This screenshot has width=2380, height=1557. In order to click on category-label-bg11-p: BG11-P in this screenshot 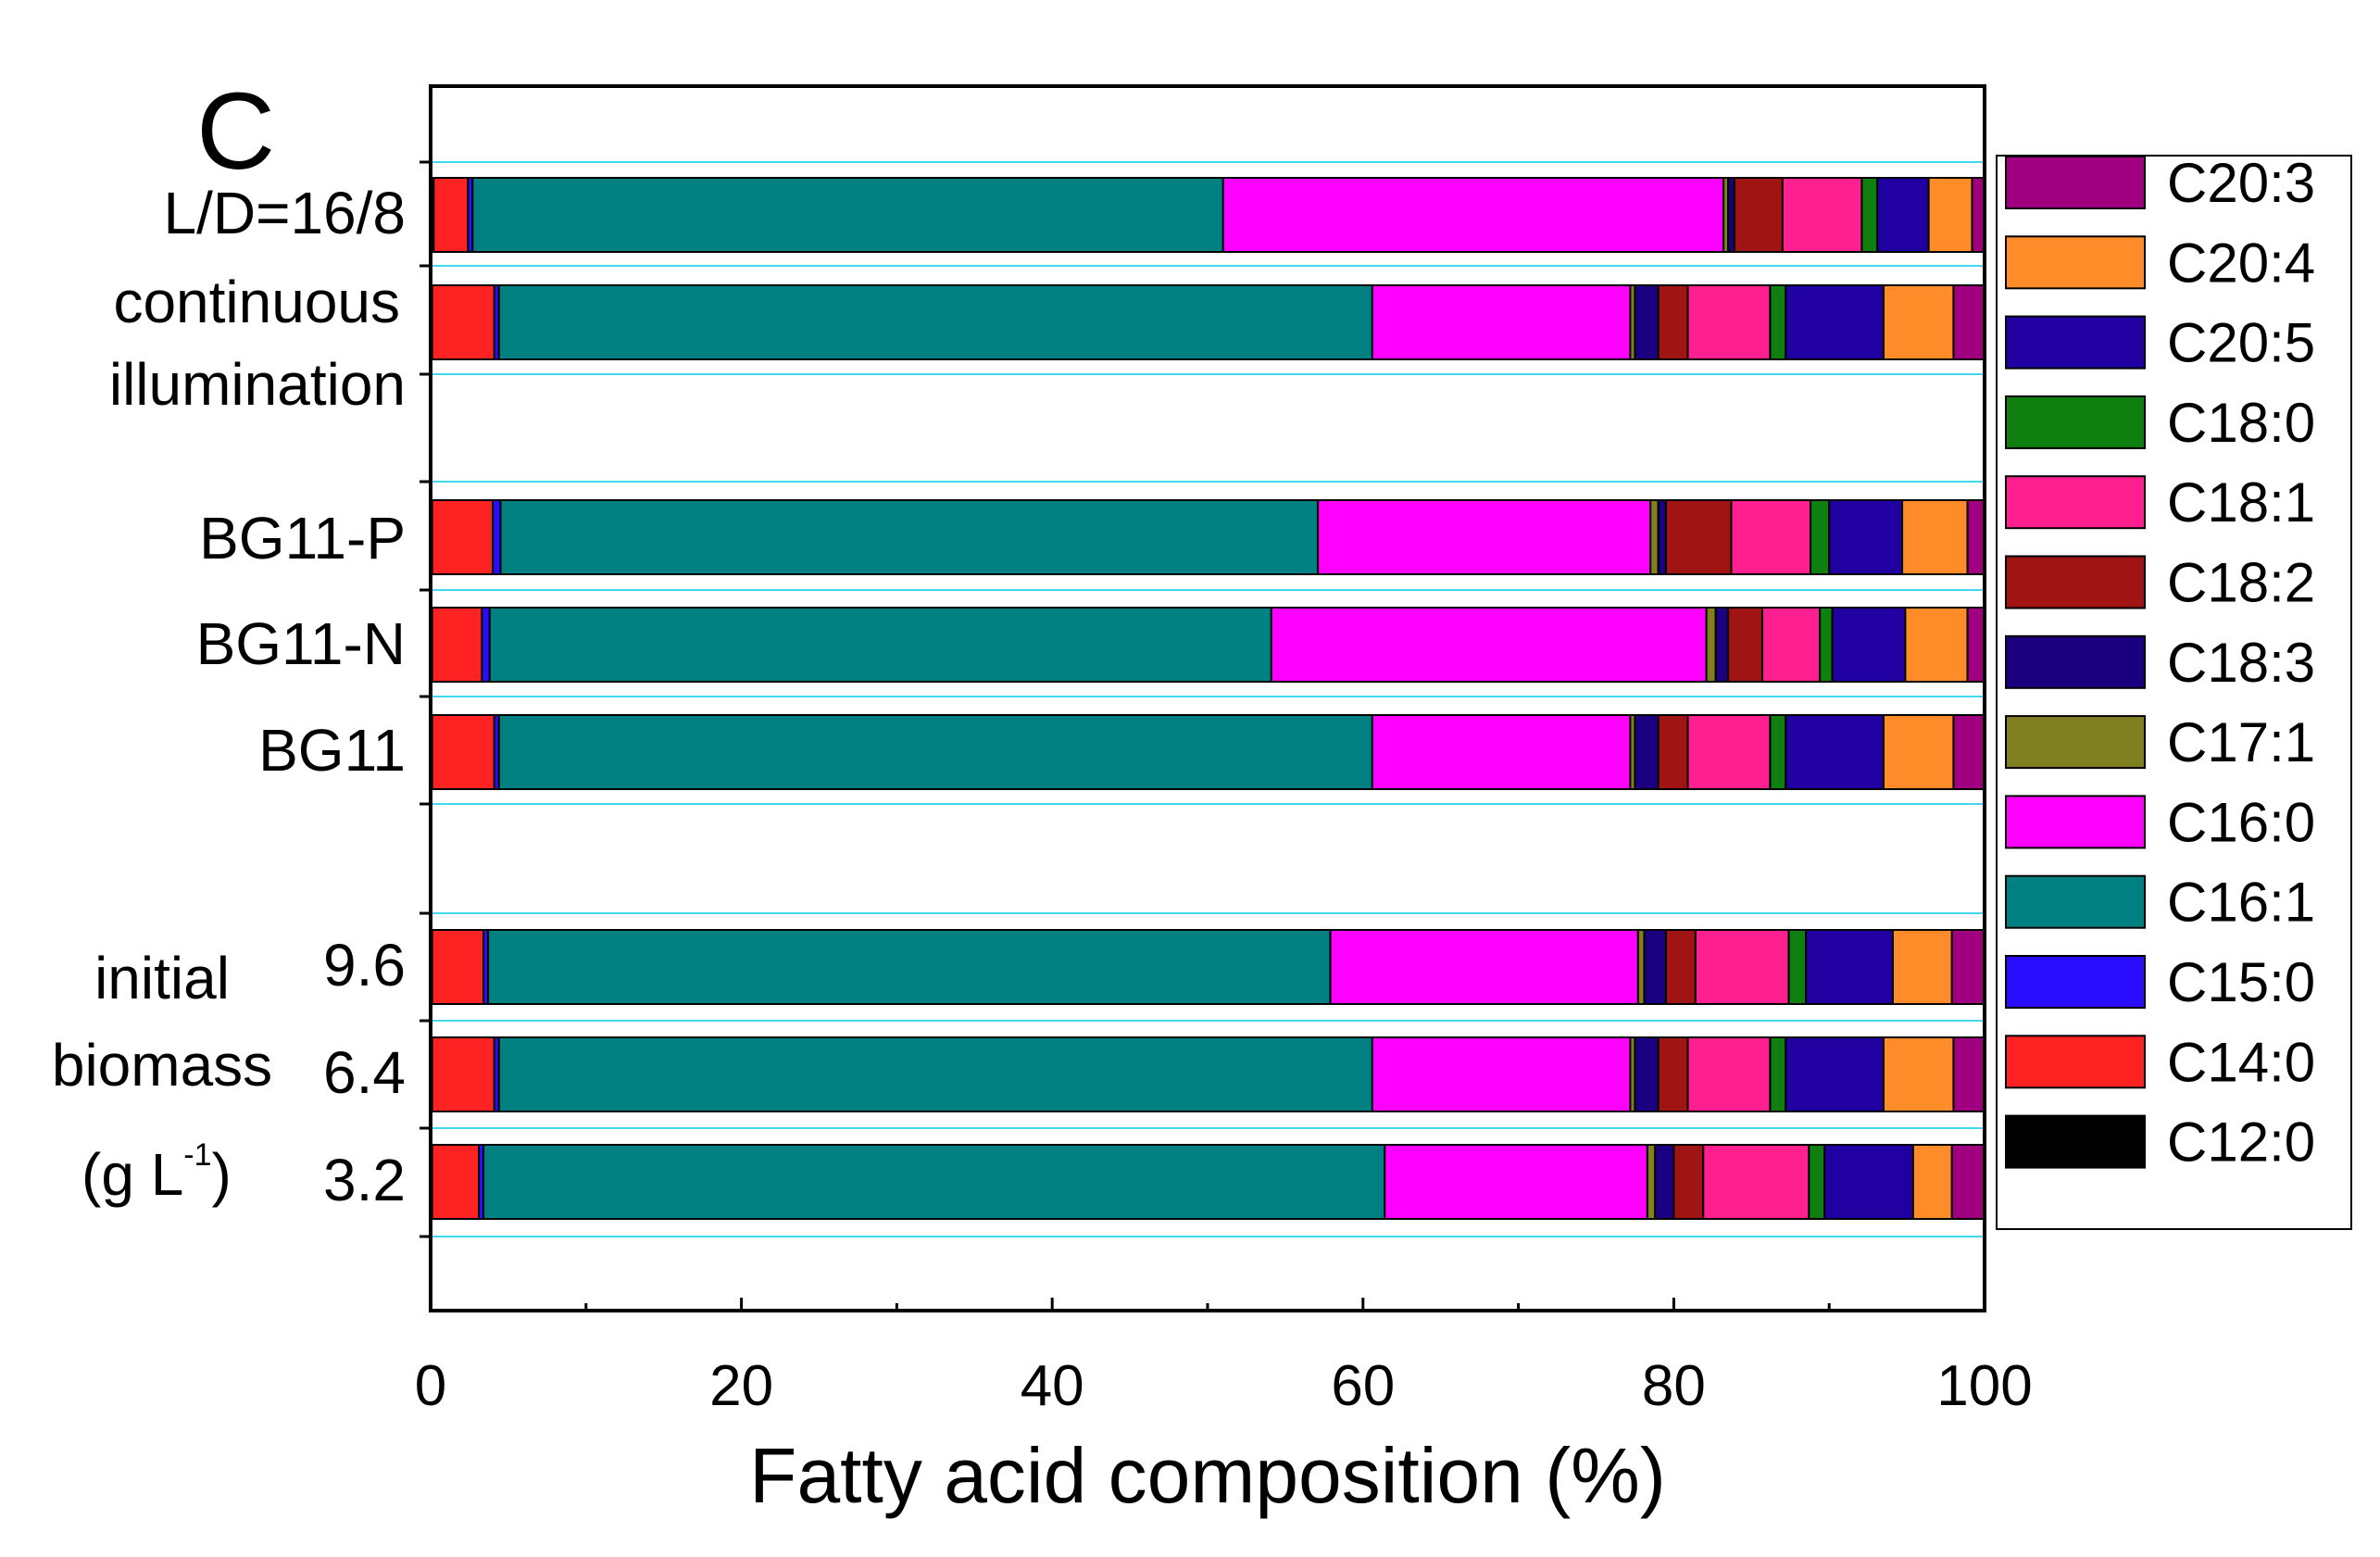, I will do `click(302, 538)`.